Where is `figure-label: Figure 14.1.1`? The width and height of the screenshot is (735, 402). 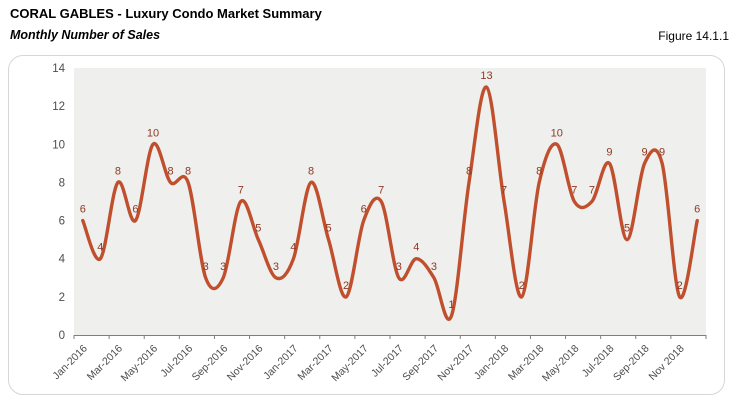
figure-label: Figure 14.1.1 is located at coordinates (693, 36).